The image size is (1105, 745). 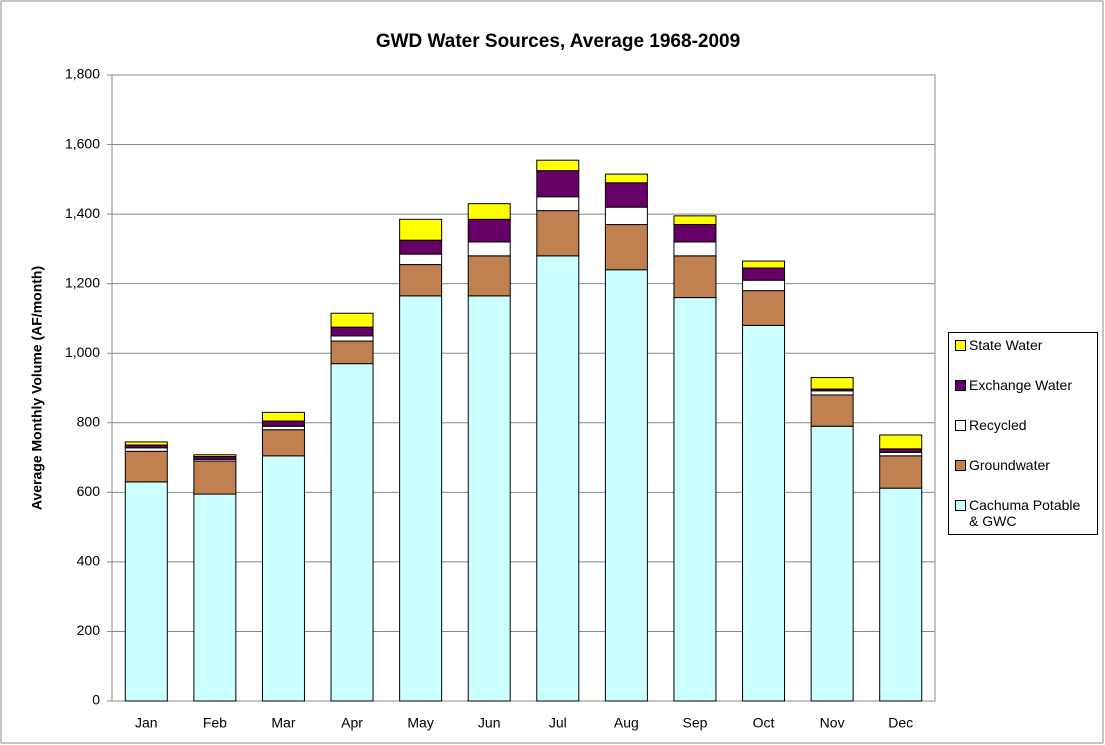 What do you see at coordinates (558, 41) in the screenshot?
I see `chart-title: GWD Water Sources, Average 1968-2009` at bounding box center [558, 41].